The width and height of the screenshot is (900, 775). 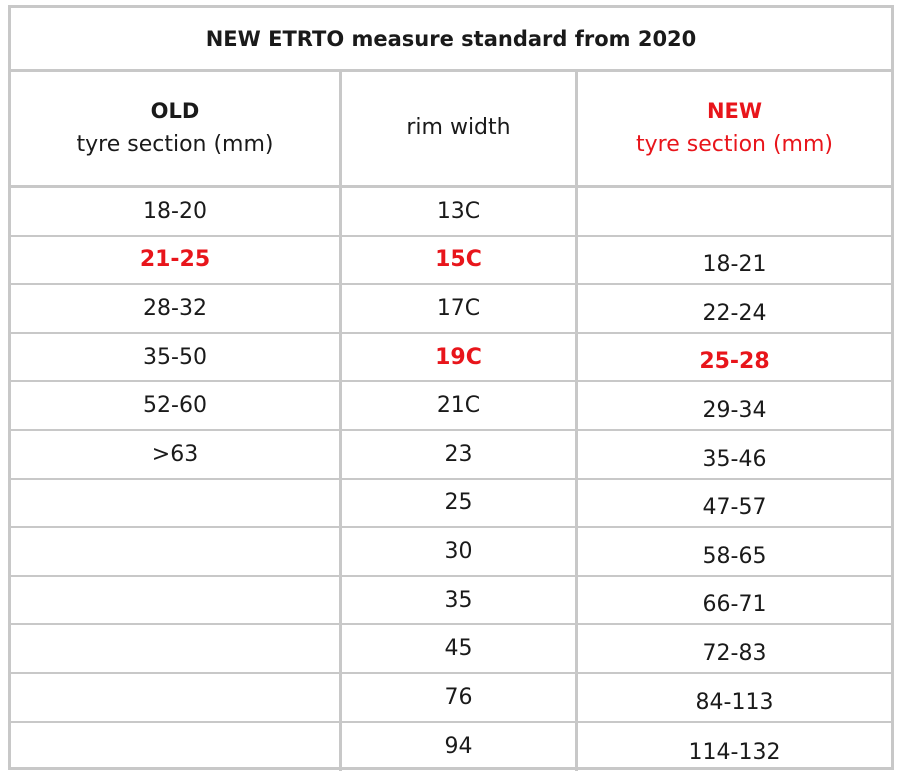 What do you see at coordinates (460, 260) in the screenshot?
I see `rim-width-cell: 15C` at bounding box center [460, 260].